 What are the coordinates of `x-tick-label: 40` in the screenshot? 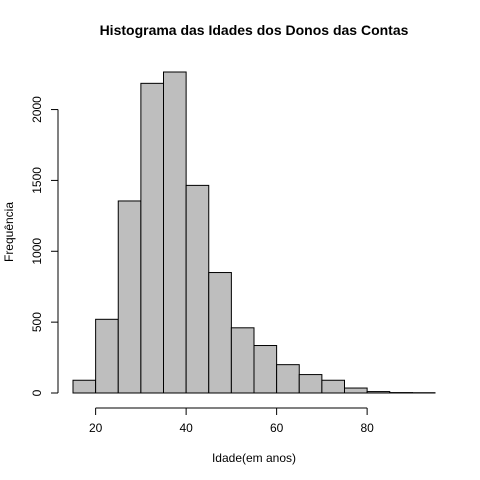 It's located at (186, 428).